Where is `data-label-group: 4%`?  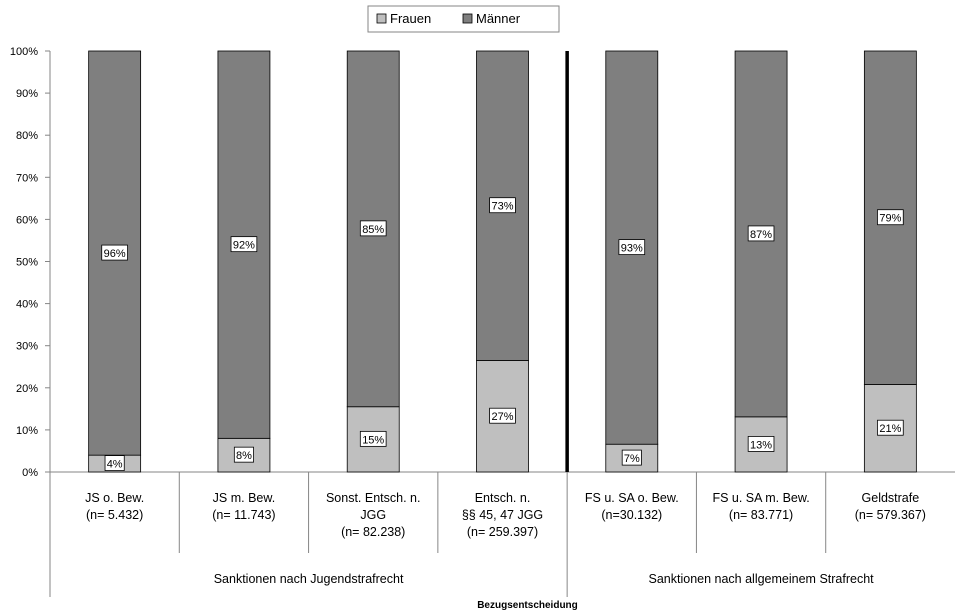 data-label-group: 4% is located at coordinates (114, 463).